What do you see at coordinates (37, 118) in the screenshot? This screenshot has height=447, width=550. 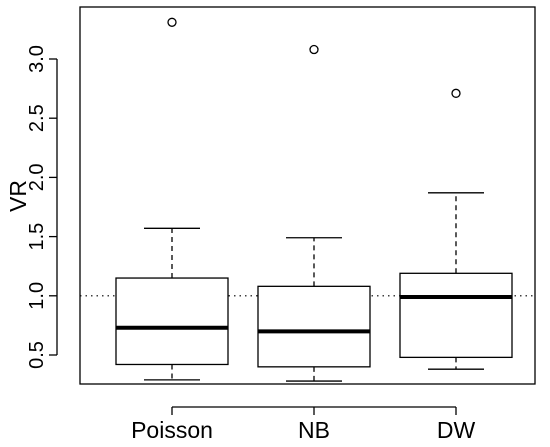 I see `y-tick-label: 2.5` at bounding box center [37, 118].